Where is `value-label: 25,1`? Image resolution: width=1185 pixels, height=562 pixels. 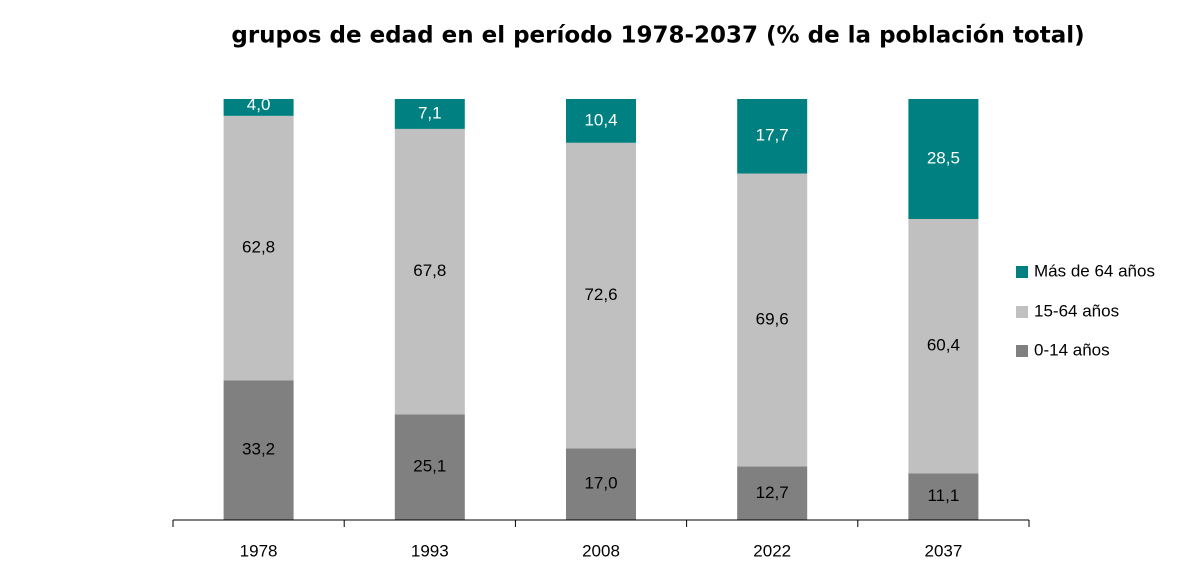
value-label: 25,1 is located at coordinates (429, 466).